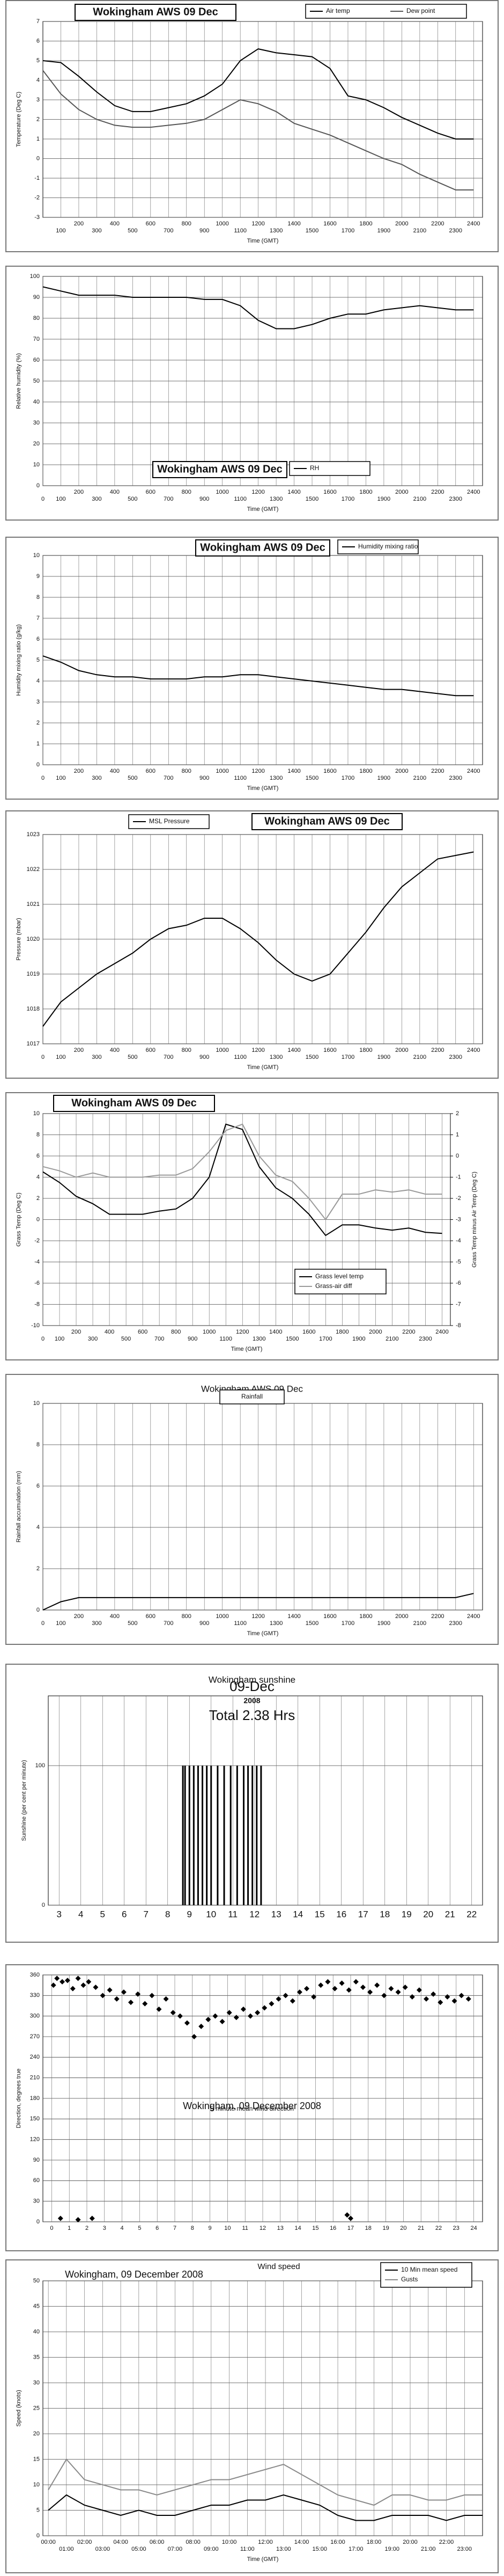 The height and width of the screenshot is (2576, 504). Describe the element at coordinates (169, 821) in the screenshot. I see `legend-label: MSL Pressure` at that location.